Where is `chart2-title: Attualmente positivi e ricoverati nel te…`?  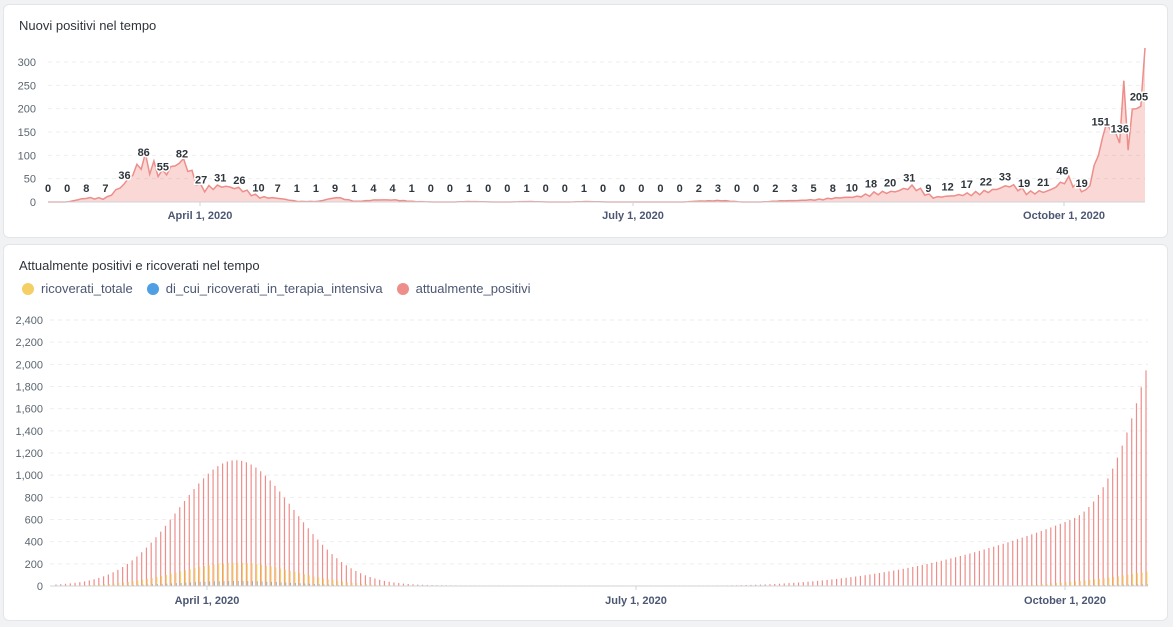 chart2-title: Attualmente positivi e ricoverati nel te… is located at coordinates (139, 265).